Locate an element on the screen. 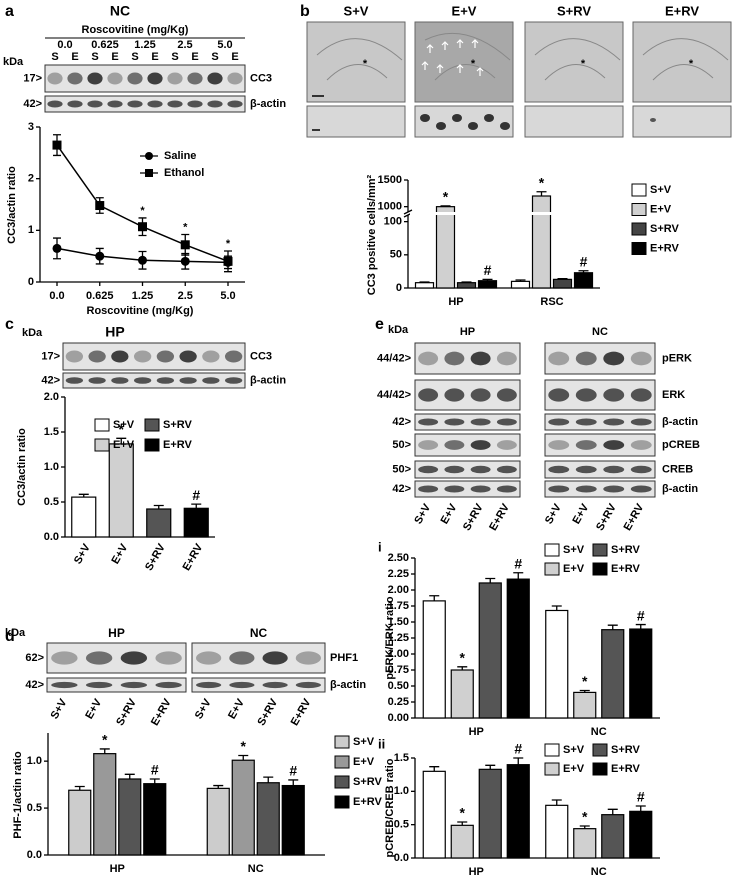 The image size is (740, 887). protein-label: β-actin is located at coordinates (680, 422).